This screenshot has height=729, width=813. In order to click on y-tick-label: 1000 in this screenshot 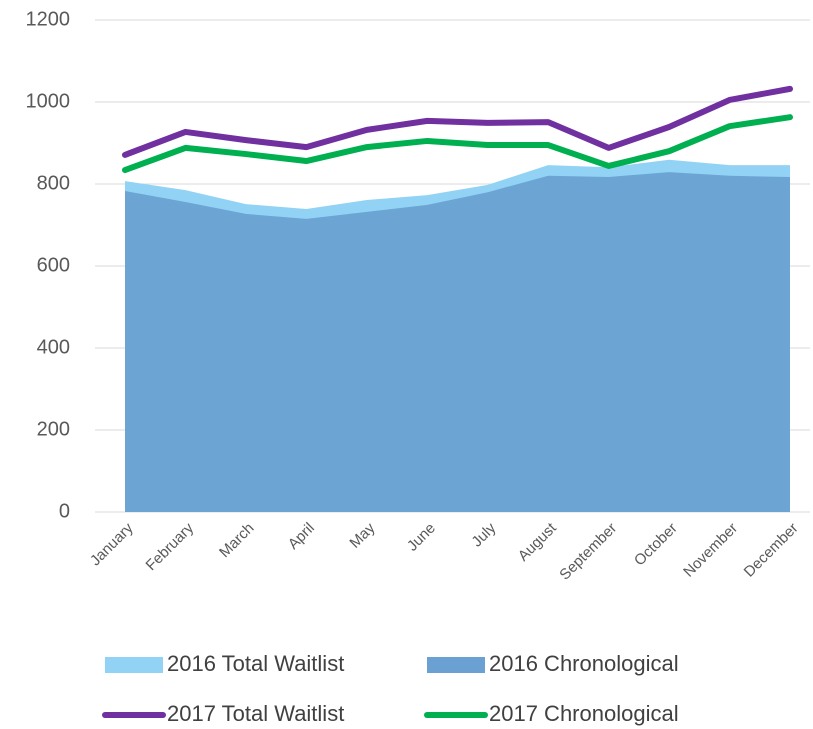, I will do `click(48, 101)`.